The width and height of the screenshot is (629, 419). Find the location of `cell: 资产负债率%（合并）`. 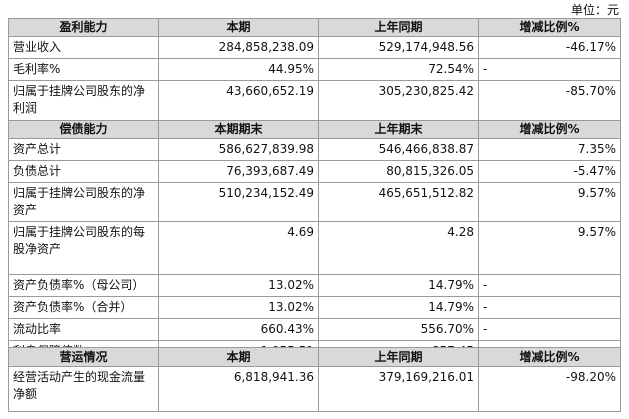

cell: 资产负债率%（合并） is located at coordinates (83, 307).